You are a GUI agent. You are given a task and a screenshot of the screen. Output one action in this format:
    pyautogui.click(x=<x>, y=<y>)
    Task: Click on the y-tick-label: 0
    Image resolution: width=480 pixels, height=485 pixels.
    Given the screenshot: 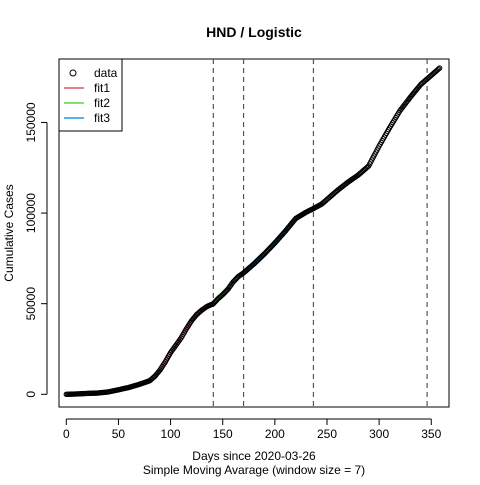 What is the action you would take?
    pyautogui.click(x=31, y=394)
    